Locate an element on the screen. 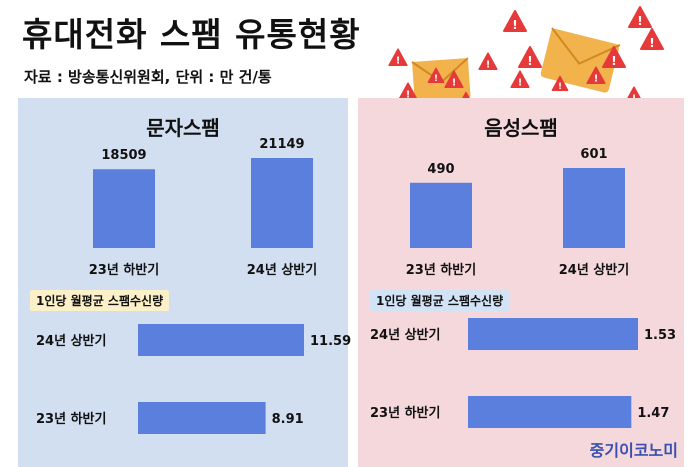  page-title: 휴대전화 스팸 유통현황 is located at coordinates (191, 34).